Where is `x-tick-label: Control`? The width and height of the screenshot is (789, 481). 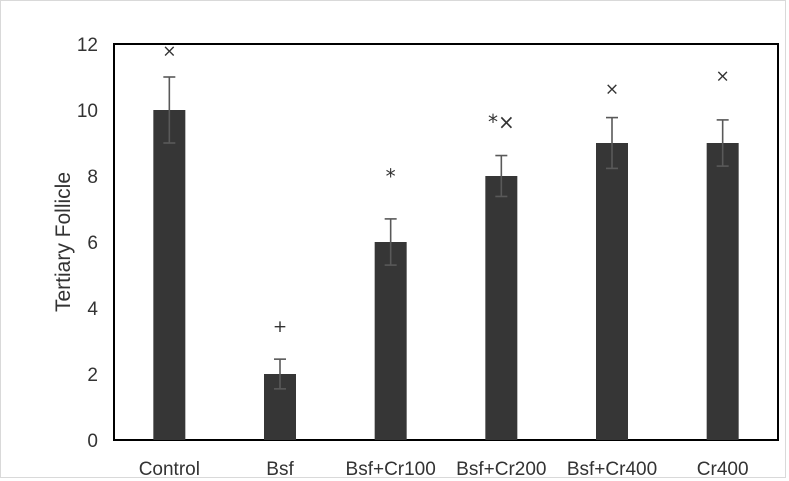 x-tick-label: Control is located at coordinates (169, 469).